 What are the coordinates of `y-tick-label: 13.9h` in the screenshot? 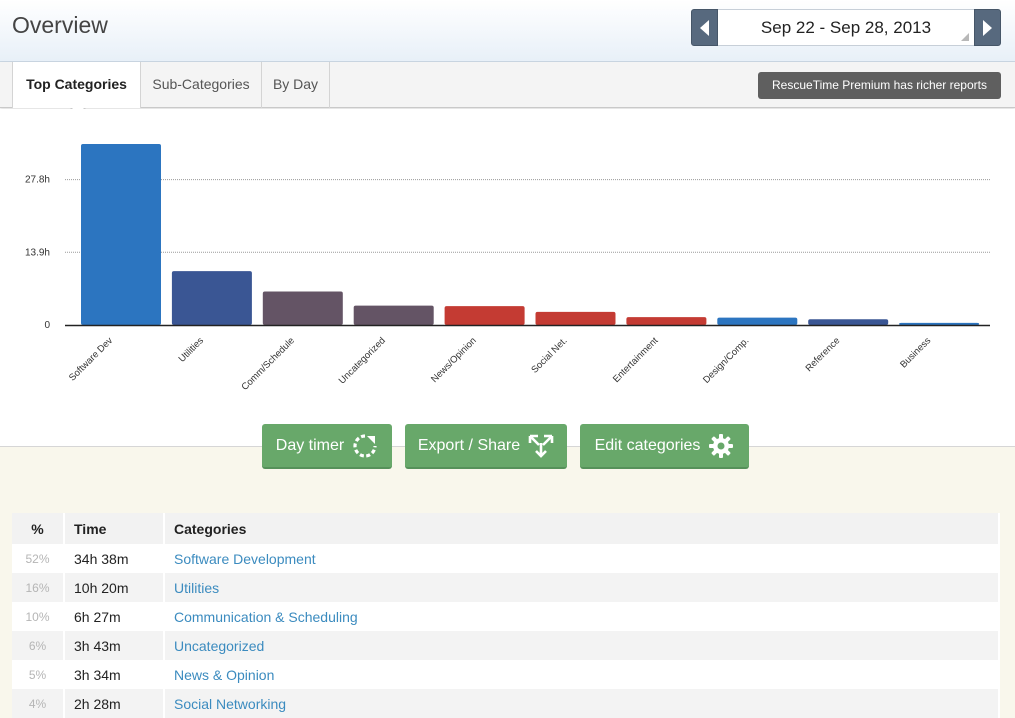 It's located at (37, 252).